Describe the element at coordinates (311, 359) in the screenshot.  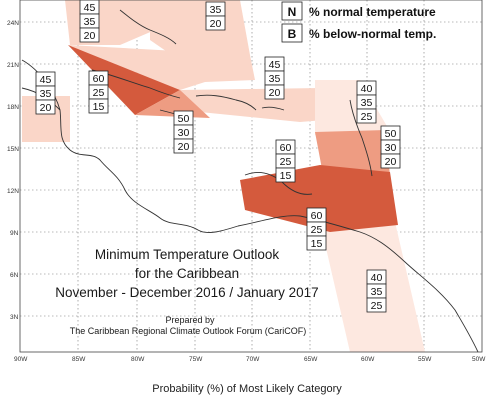
I see `x-tick-65w: 65W` at that location.